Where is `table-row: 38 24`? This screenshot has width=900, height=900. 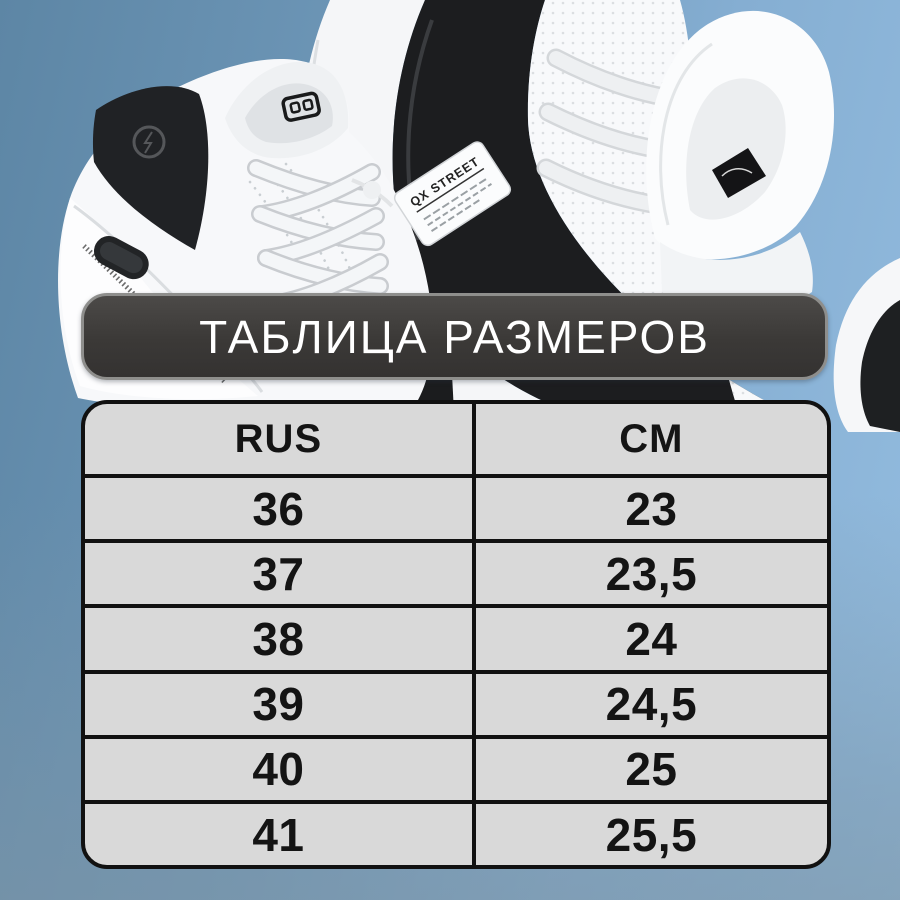 table-row: 38 24 is located at coordinates (456, 639).